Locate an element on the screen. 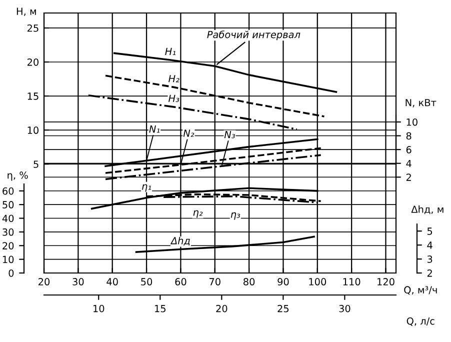 The width and height of the screenshot is (451, 342). x-tick-label: 120 is located at coordinates (386, 282).